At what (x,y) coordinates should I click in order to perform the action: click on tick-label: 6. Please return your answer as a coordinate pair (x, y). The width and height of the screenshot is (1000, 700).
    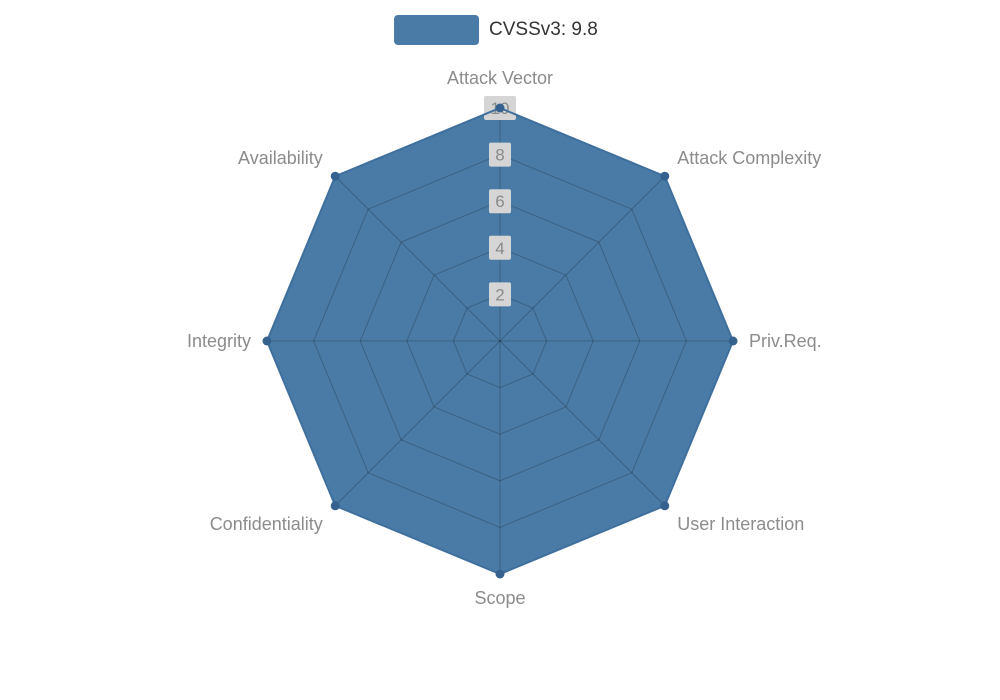
    Looking at the image, I should click on (499, 201).